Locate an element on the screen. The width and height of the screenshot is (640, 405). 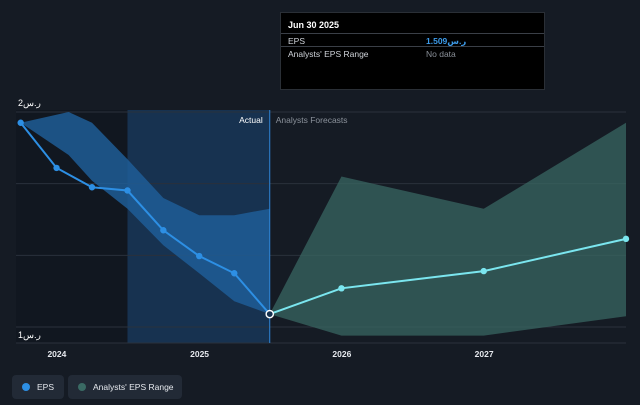
y-axis-label-top: ر.س2 is located at coordinates (29, 103).